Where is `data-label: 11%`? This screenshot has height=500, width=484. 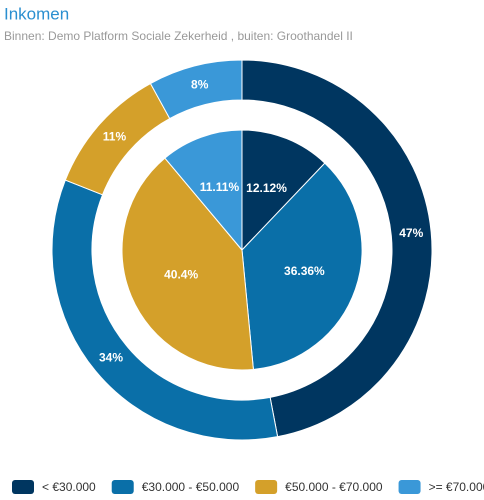 data-label: 11% is located at coordinates (115, 137).